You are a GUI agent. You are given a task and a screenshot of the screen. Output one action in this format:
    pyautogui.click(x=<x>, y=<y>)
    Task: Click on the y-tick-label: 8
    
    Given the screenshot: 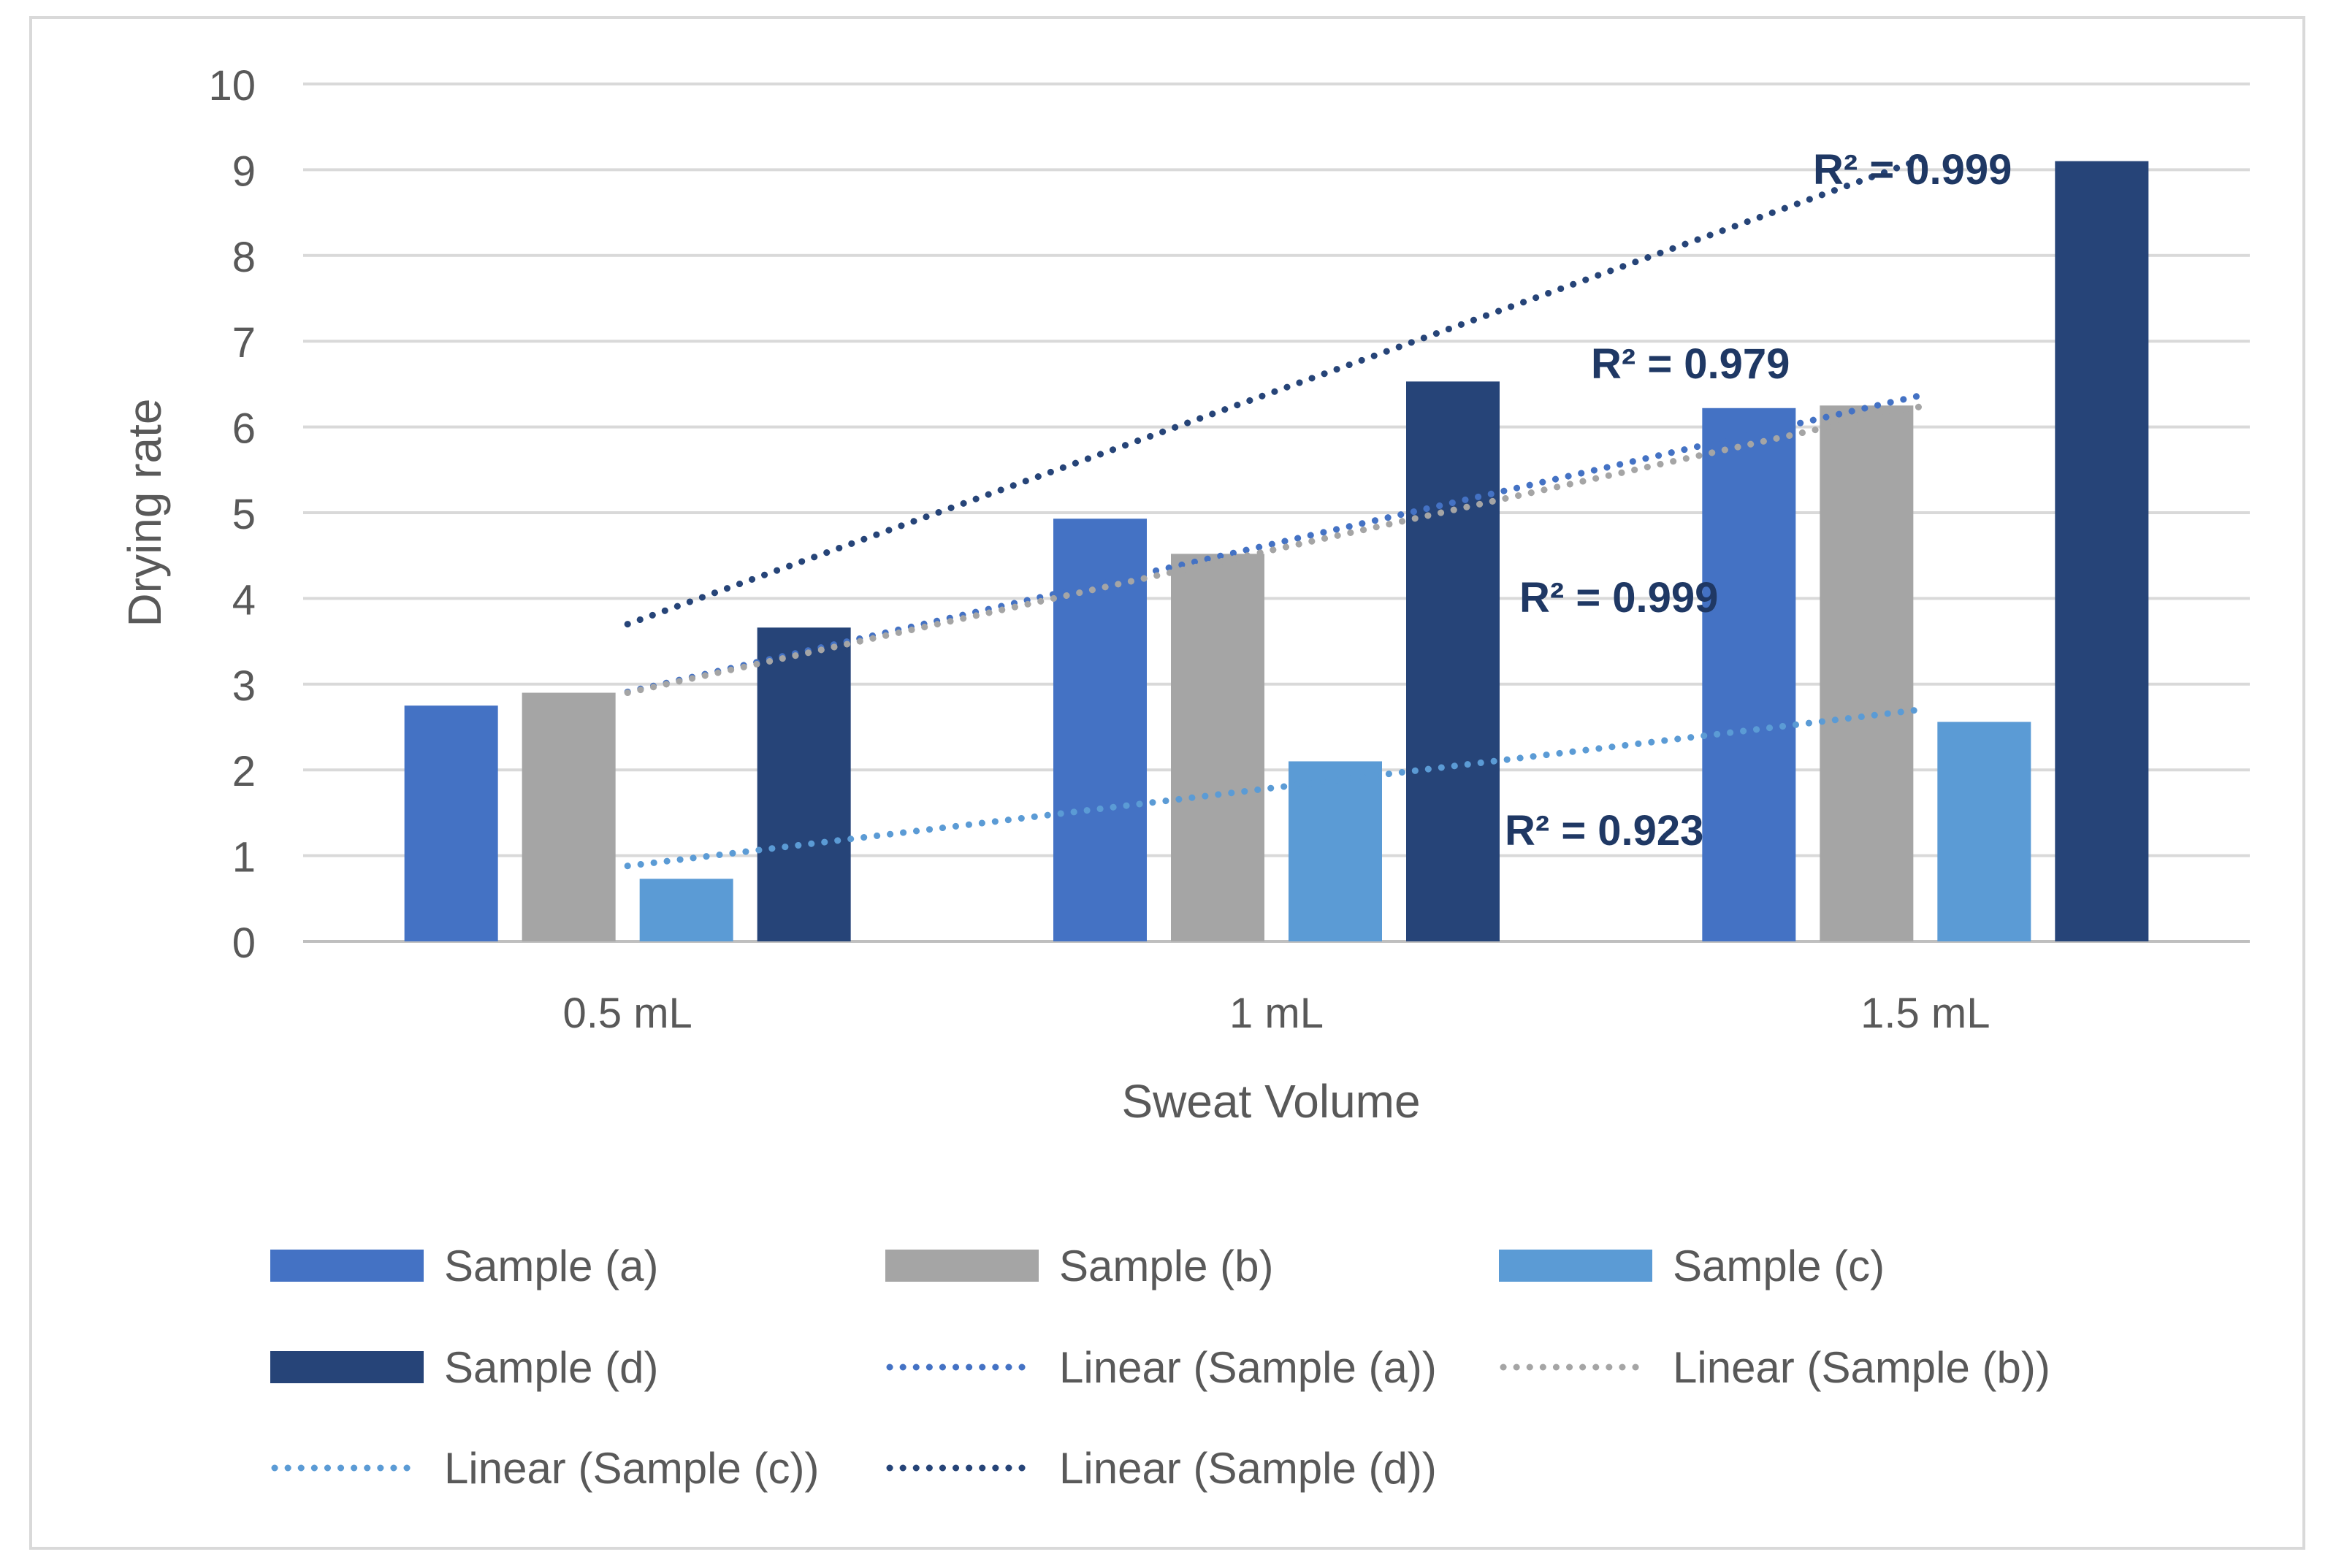 What is the action you would take?
    pyautogui.click(x=244, y=257)
    